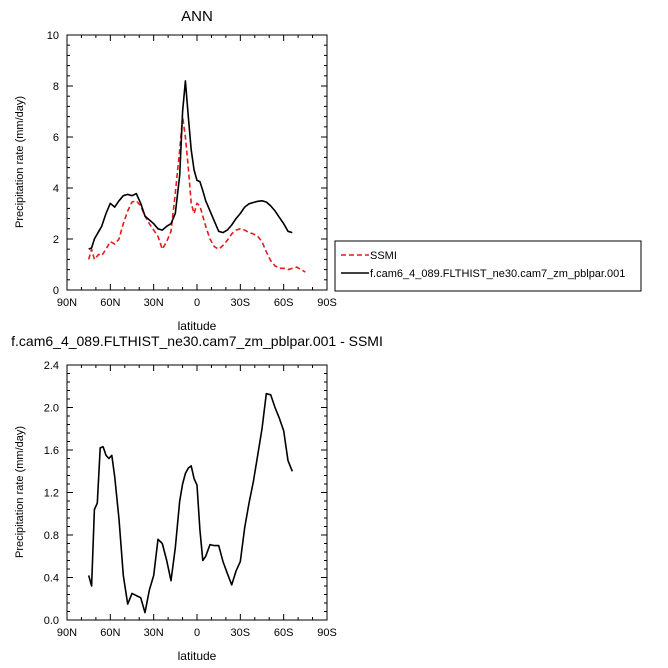 Image resolution: width=668 pixels, height=668 pixels. I want to click on bottom-x-axis-label: latitude, so click(197, 656).